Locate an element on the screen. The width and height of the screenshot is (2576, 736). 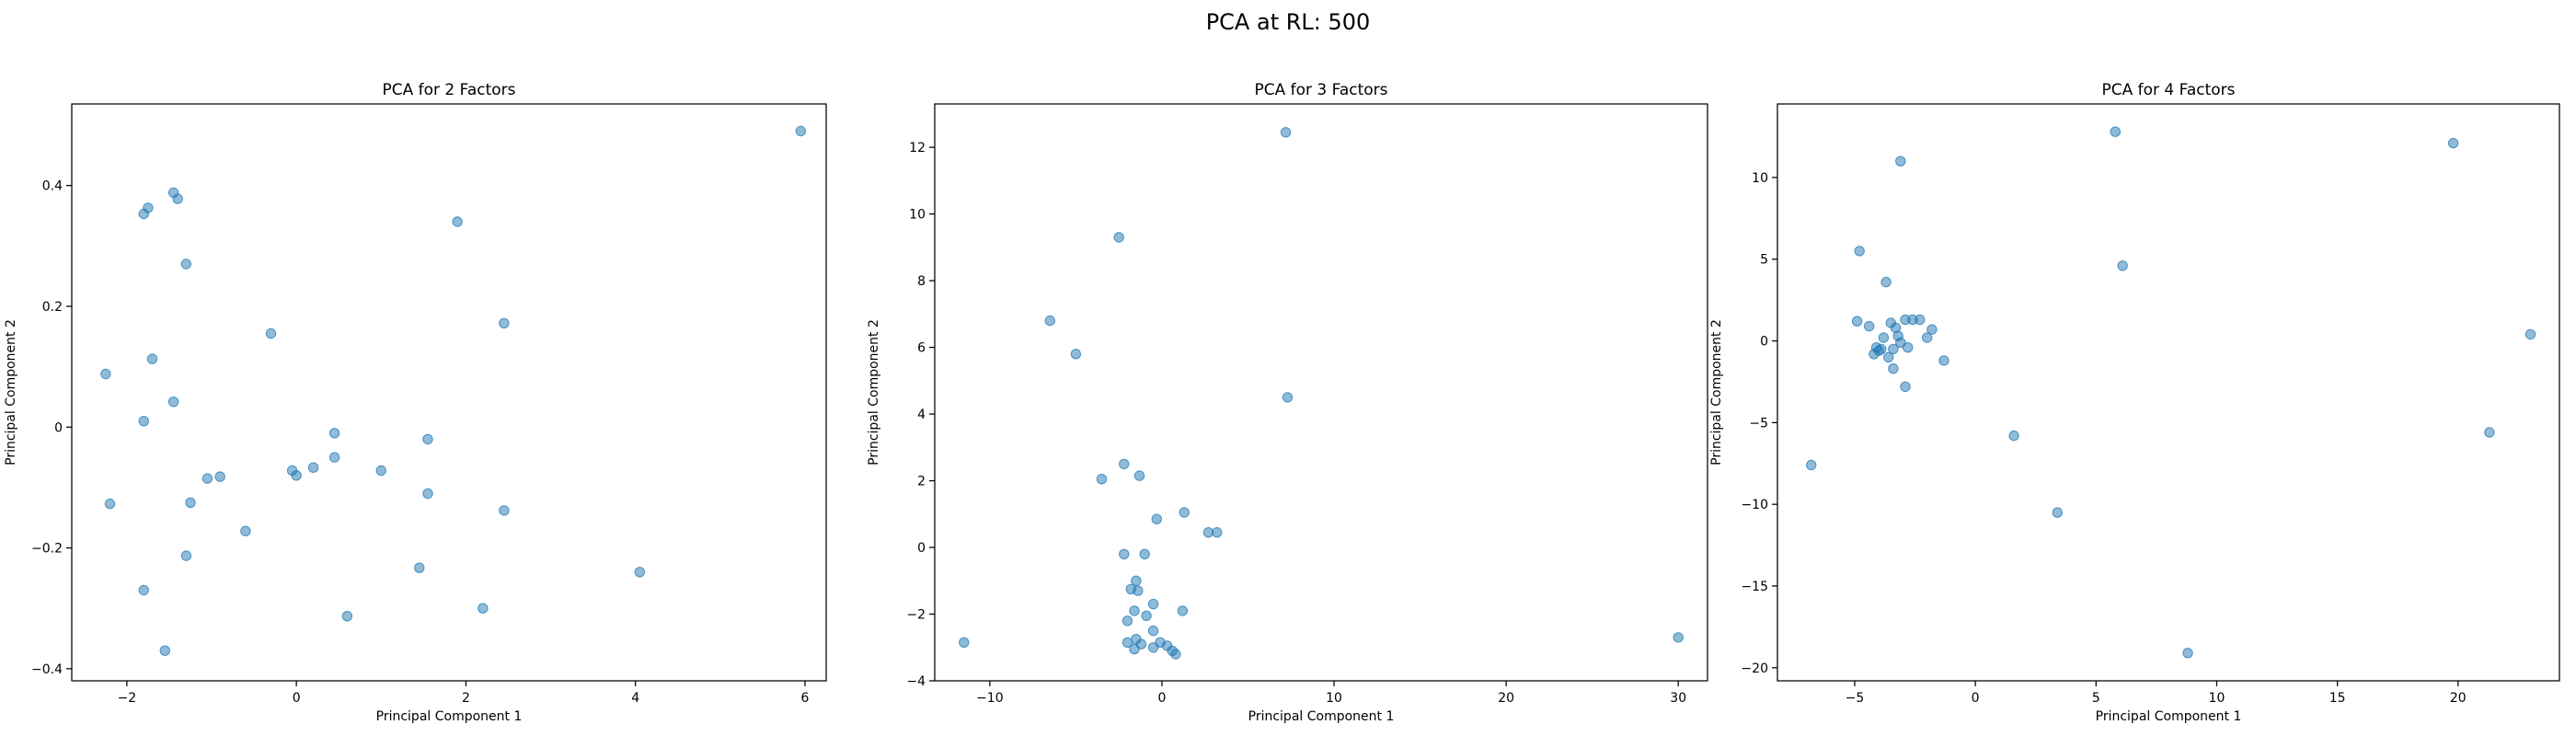
y-tick-label: −15 is located at coordinates (1754, 587).